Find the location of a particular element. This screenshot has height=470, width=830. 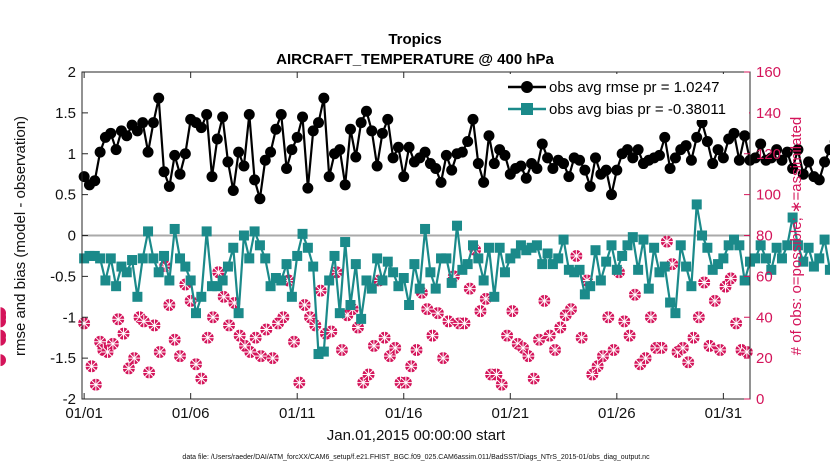

x-tick-label: 01/01 is located at coordinates (84, 413).